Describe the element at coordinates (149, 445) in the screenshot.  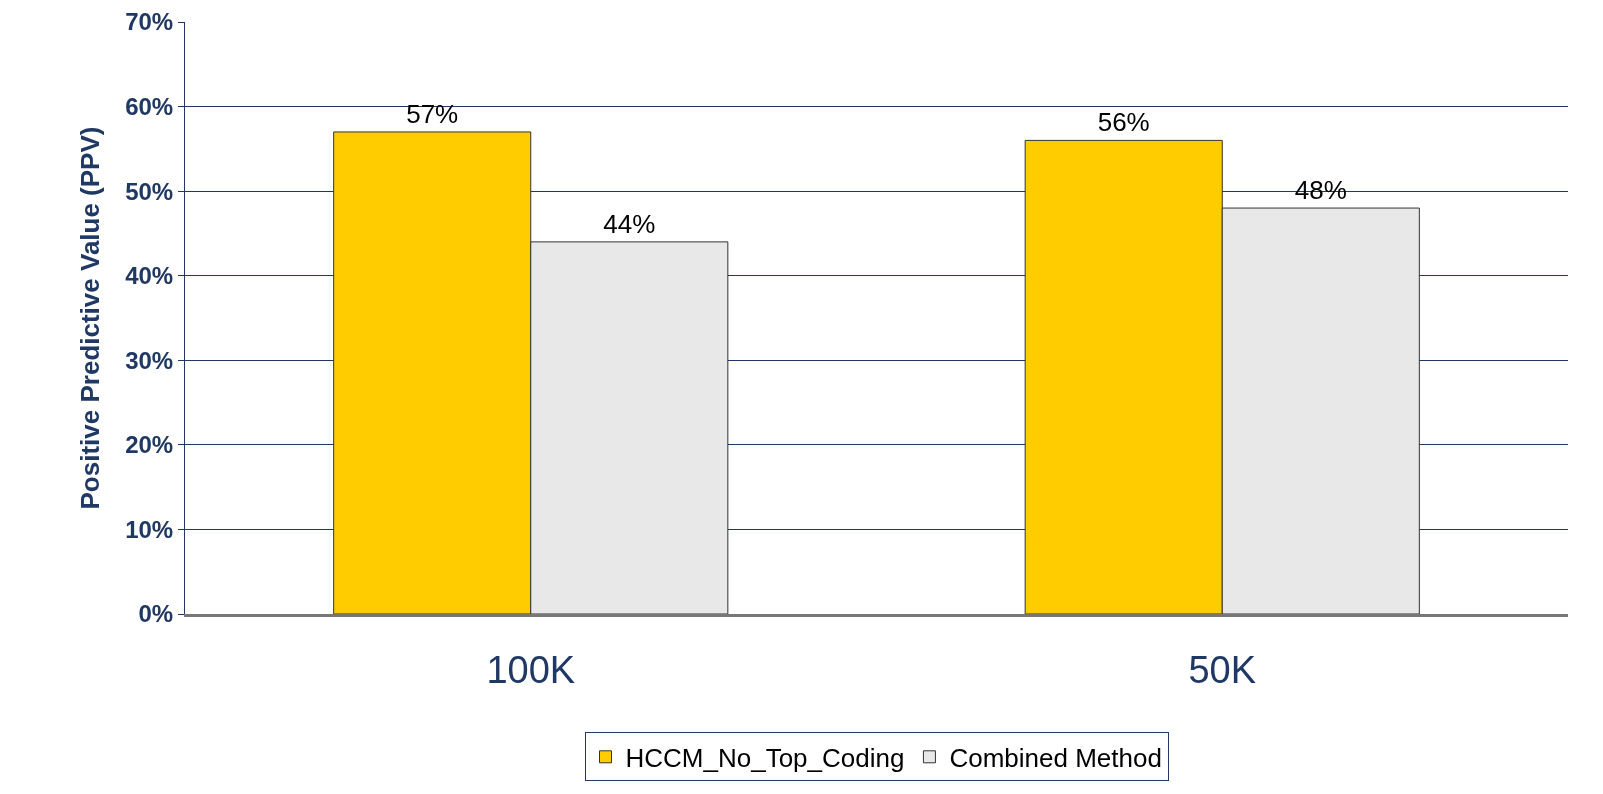
I see `y-tick-label: 20%` at that location.